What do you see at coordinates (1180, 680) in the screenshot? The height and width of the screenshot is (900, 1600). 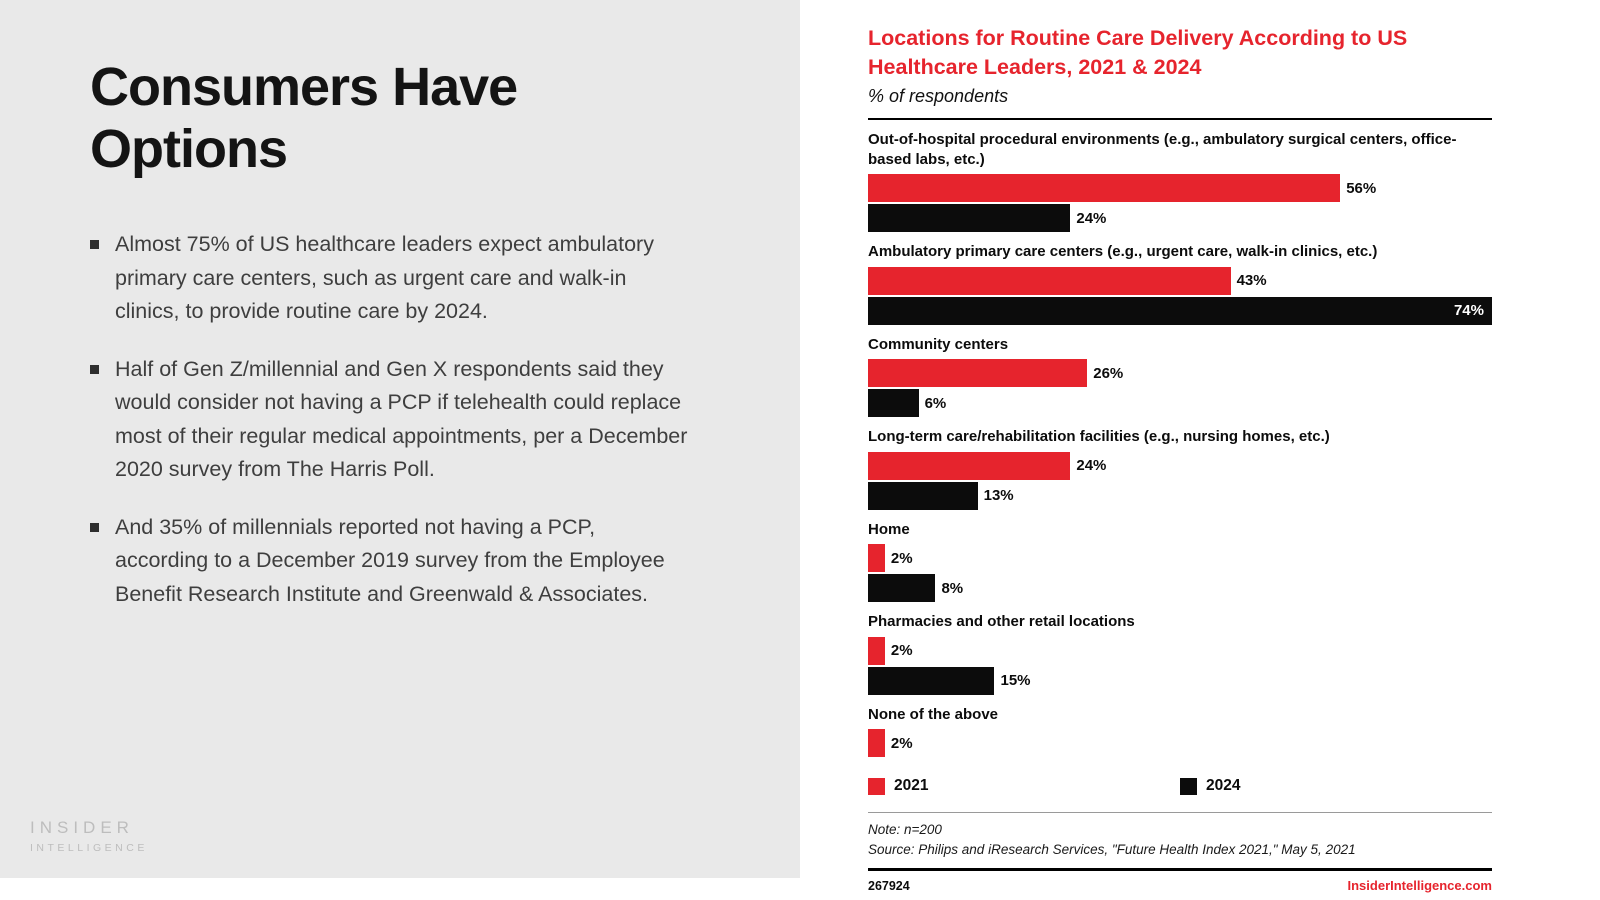 I see `bar-row: 15%` at bounding box center [1180, 680].